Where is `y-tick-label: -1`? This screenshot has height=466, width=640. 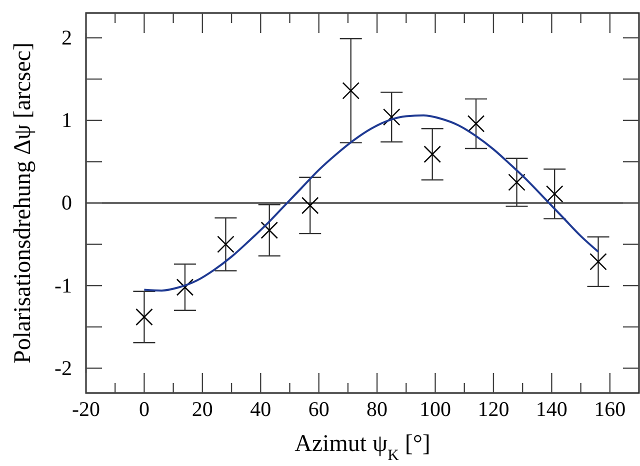 y-tick-label: -1 is located at coordinates (63, 285).